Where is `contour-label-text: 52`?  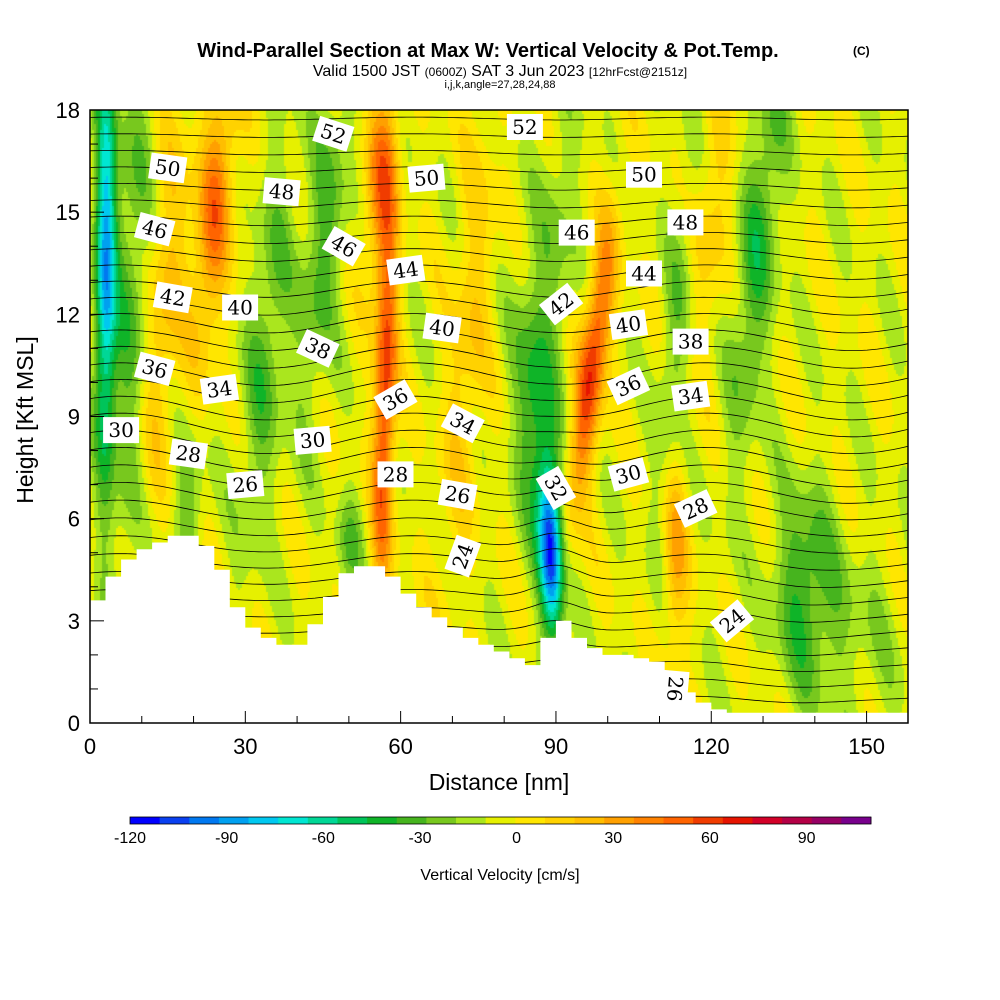 contour-label-text: 52 is located at coordinates (524, 127).